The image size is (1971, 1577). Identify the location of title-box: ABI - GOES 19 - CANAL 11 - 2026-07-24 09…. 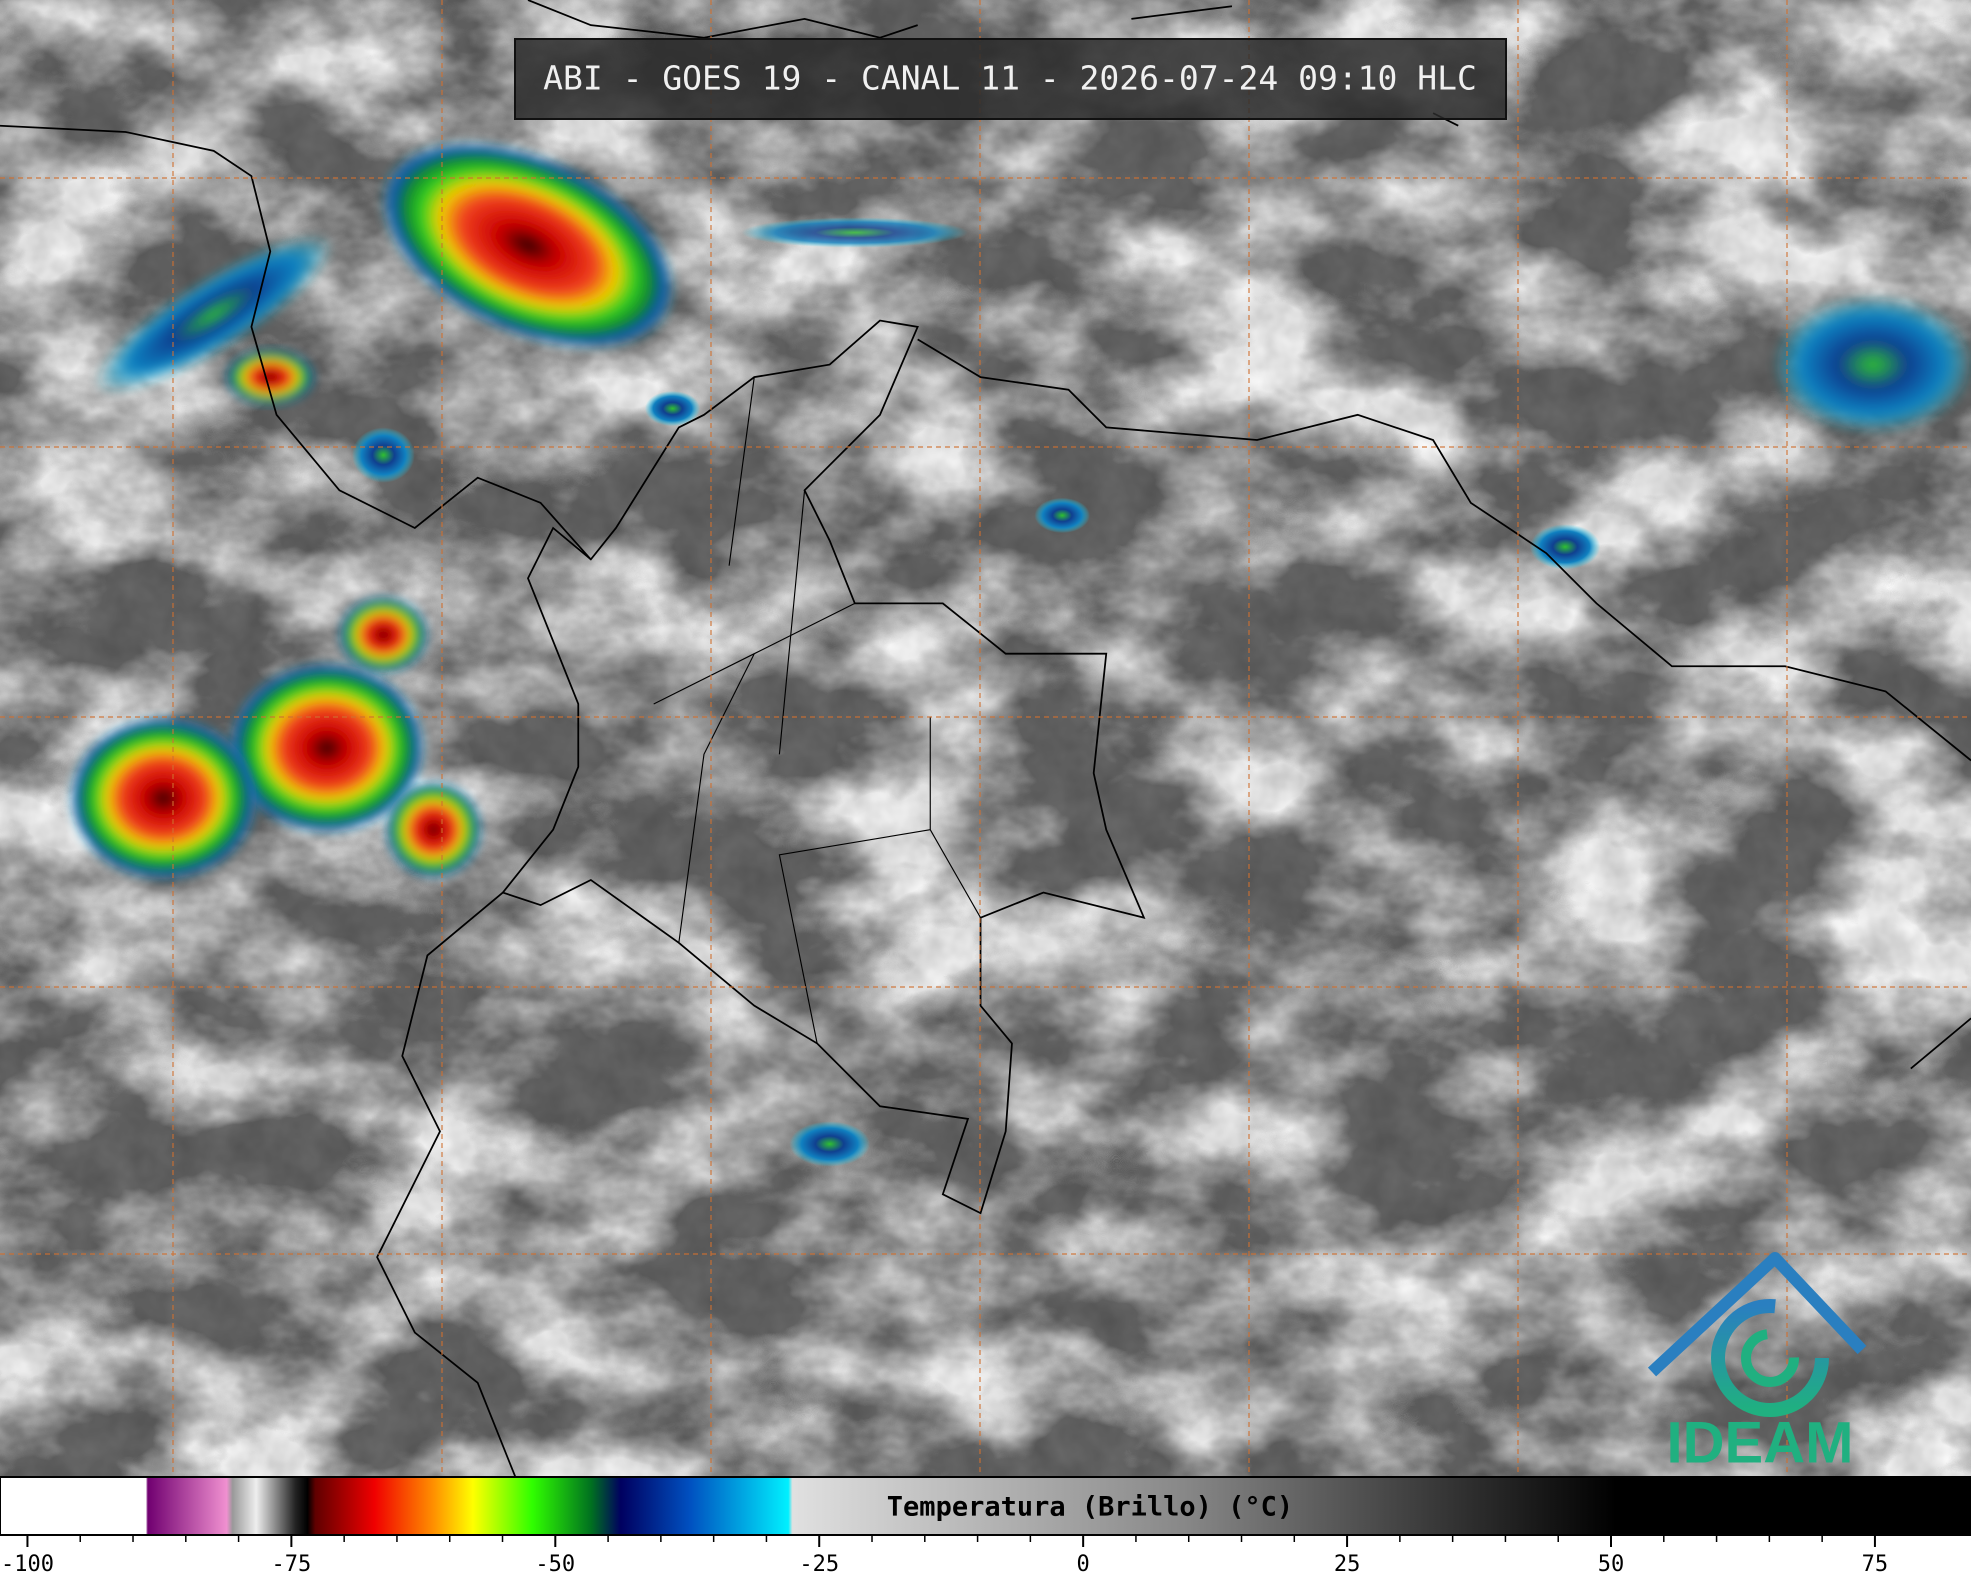
(1010, 79).